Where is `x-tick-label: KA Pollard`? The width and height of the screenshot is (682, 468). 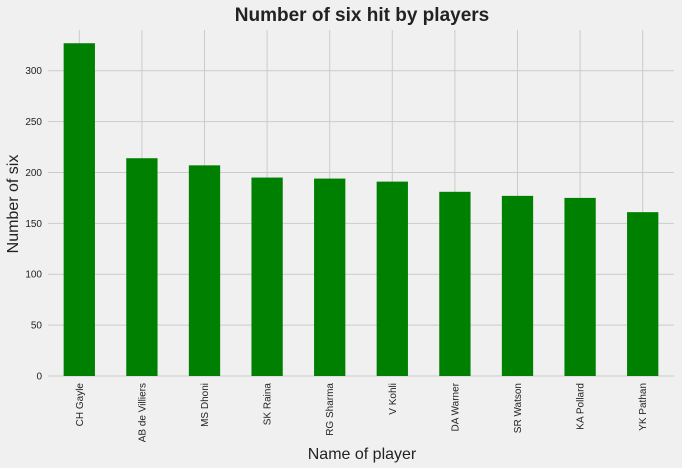
x-tick-label: KA Pollard is located at coordinates (581, 406).